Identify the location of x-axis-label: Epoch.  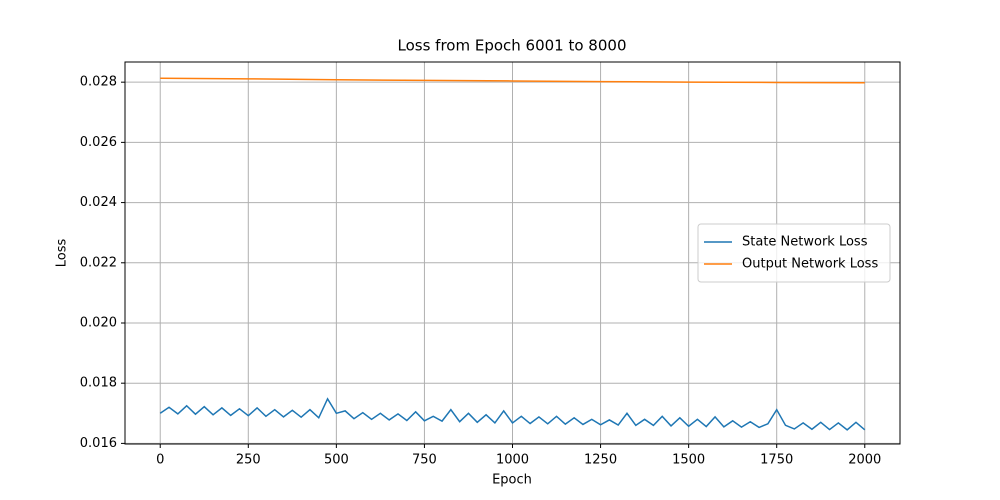
(512, 480).